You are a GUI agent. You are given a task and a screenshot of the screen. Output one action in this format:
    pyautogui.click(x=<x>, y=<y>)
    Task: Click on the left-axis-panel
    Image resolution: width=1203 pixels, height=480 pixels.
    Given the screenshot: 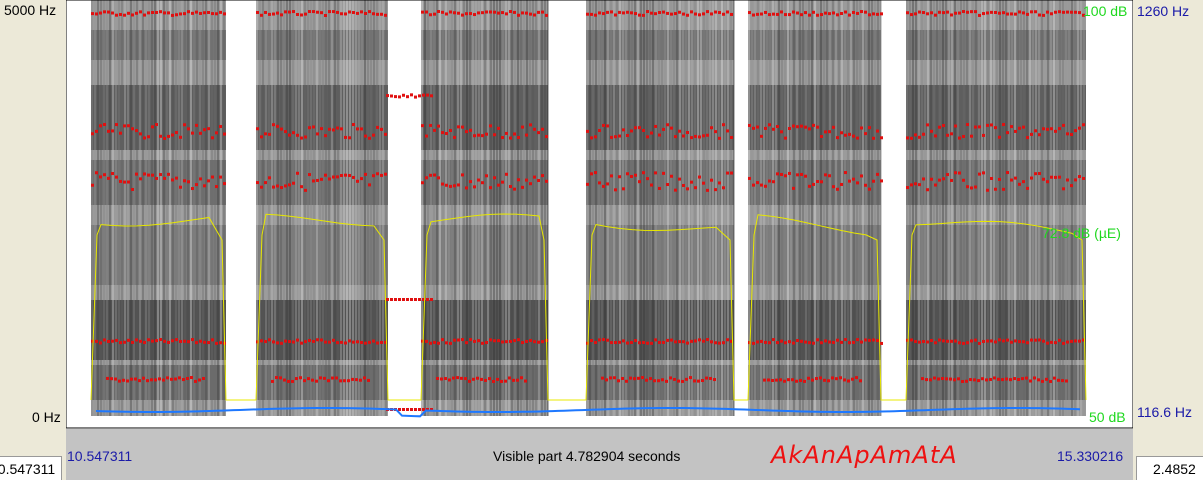 What is the action you would take?
    pyautogui.click(x=33, y=214)
    